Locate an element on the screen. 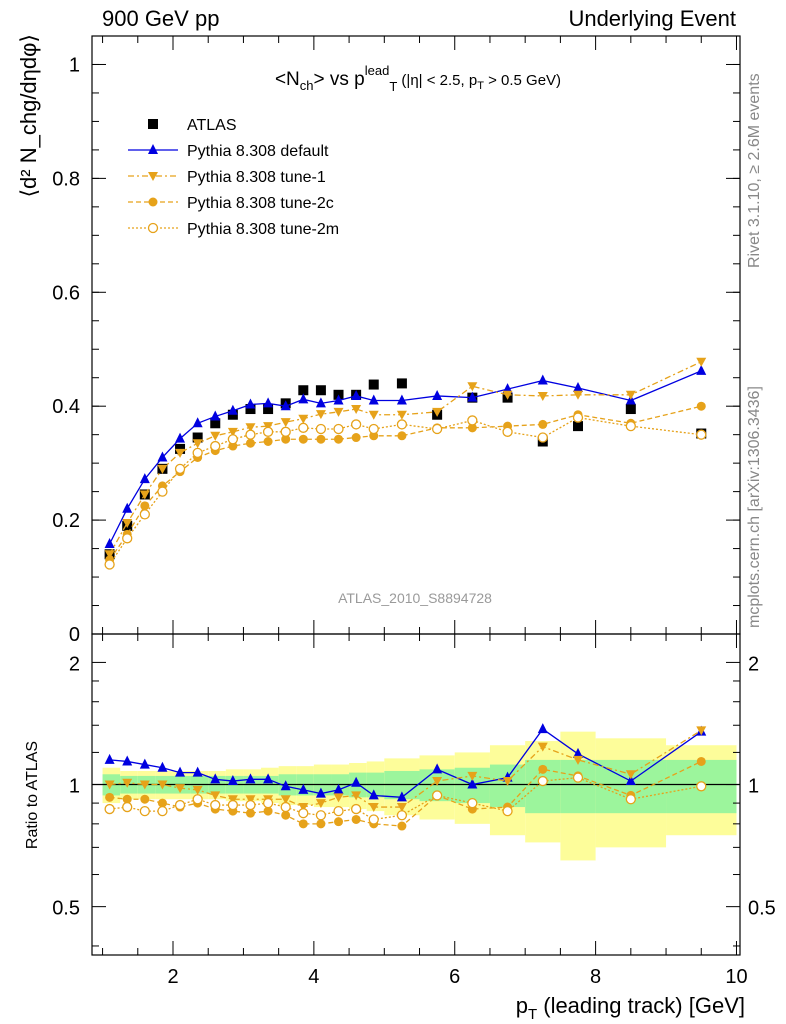 The height and width of the screenshot is (1024, 786). legend-label: ATLAS is located at coordinates (212, 125).